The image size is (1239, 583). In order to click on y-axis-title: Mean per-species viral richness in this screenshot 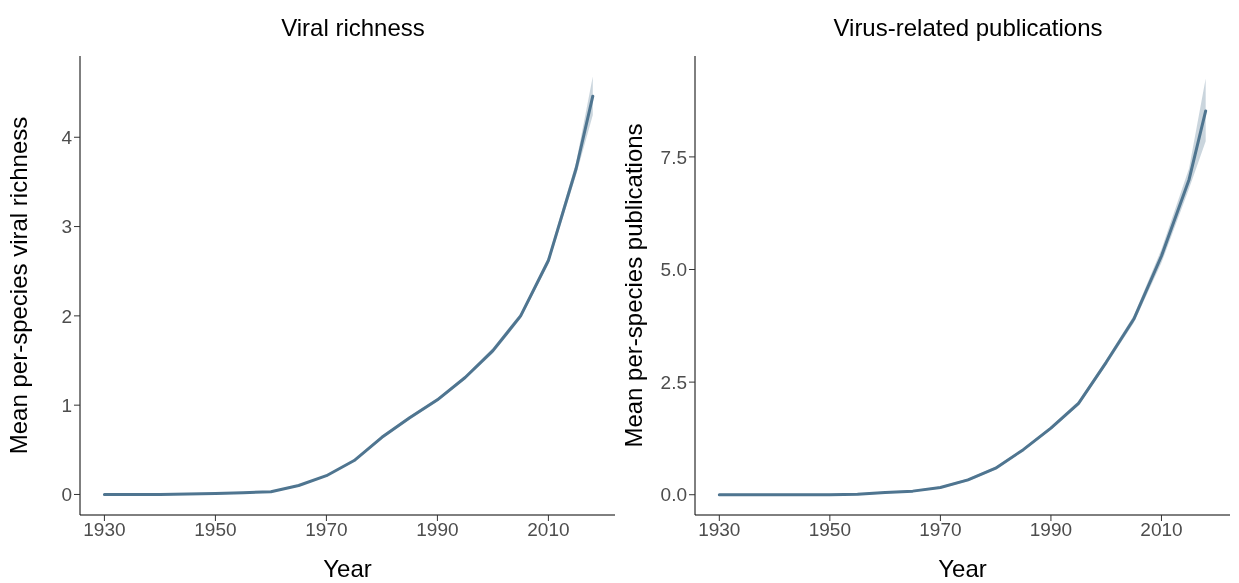, I will do `click(18, 285)`.